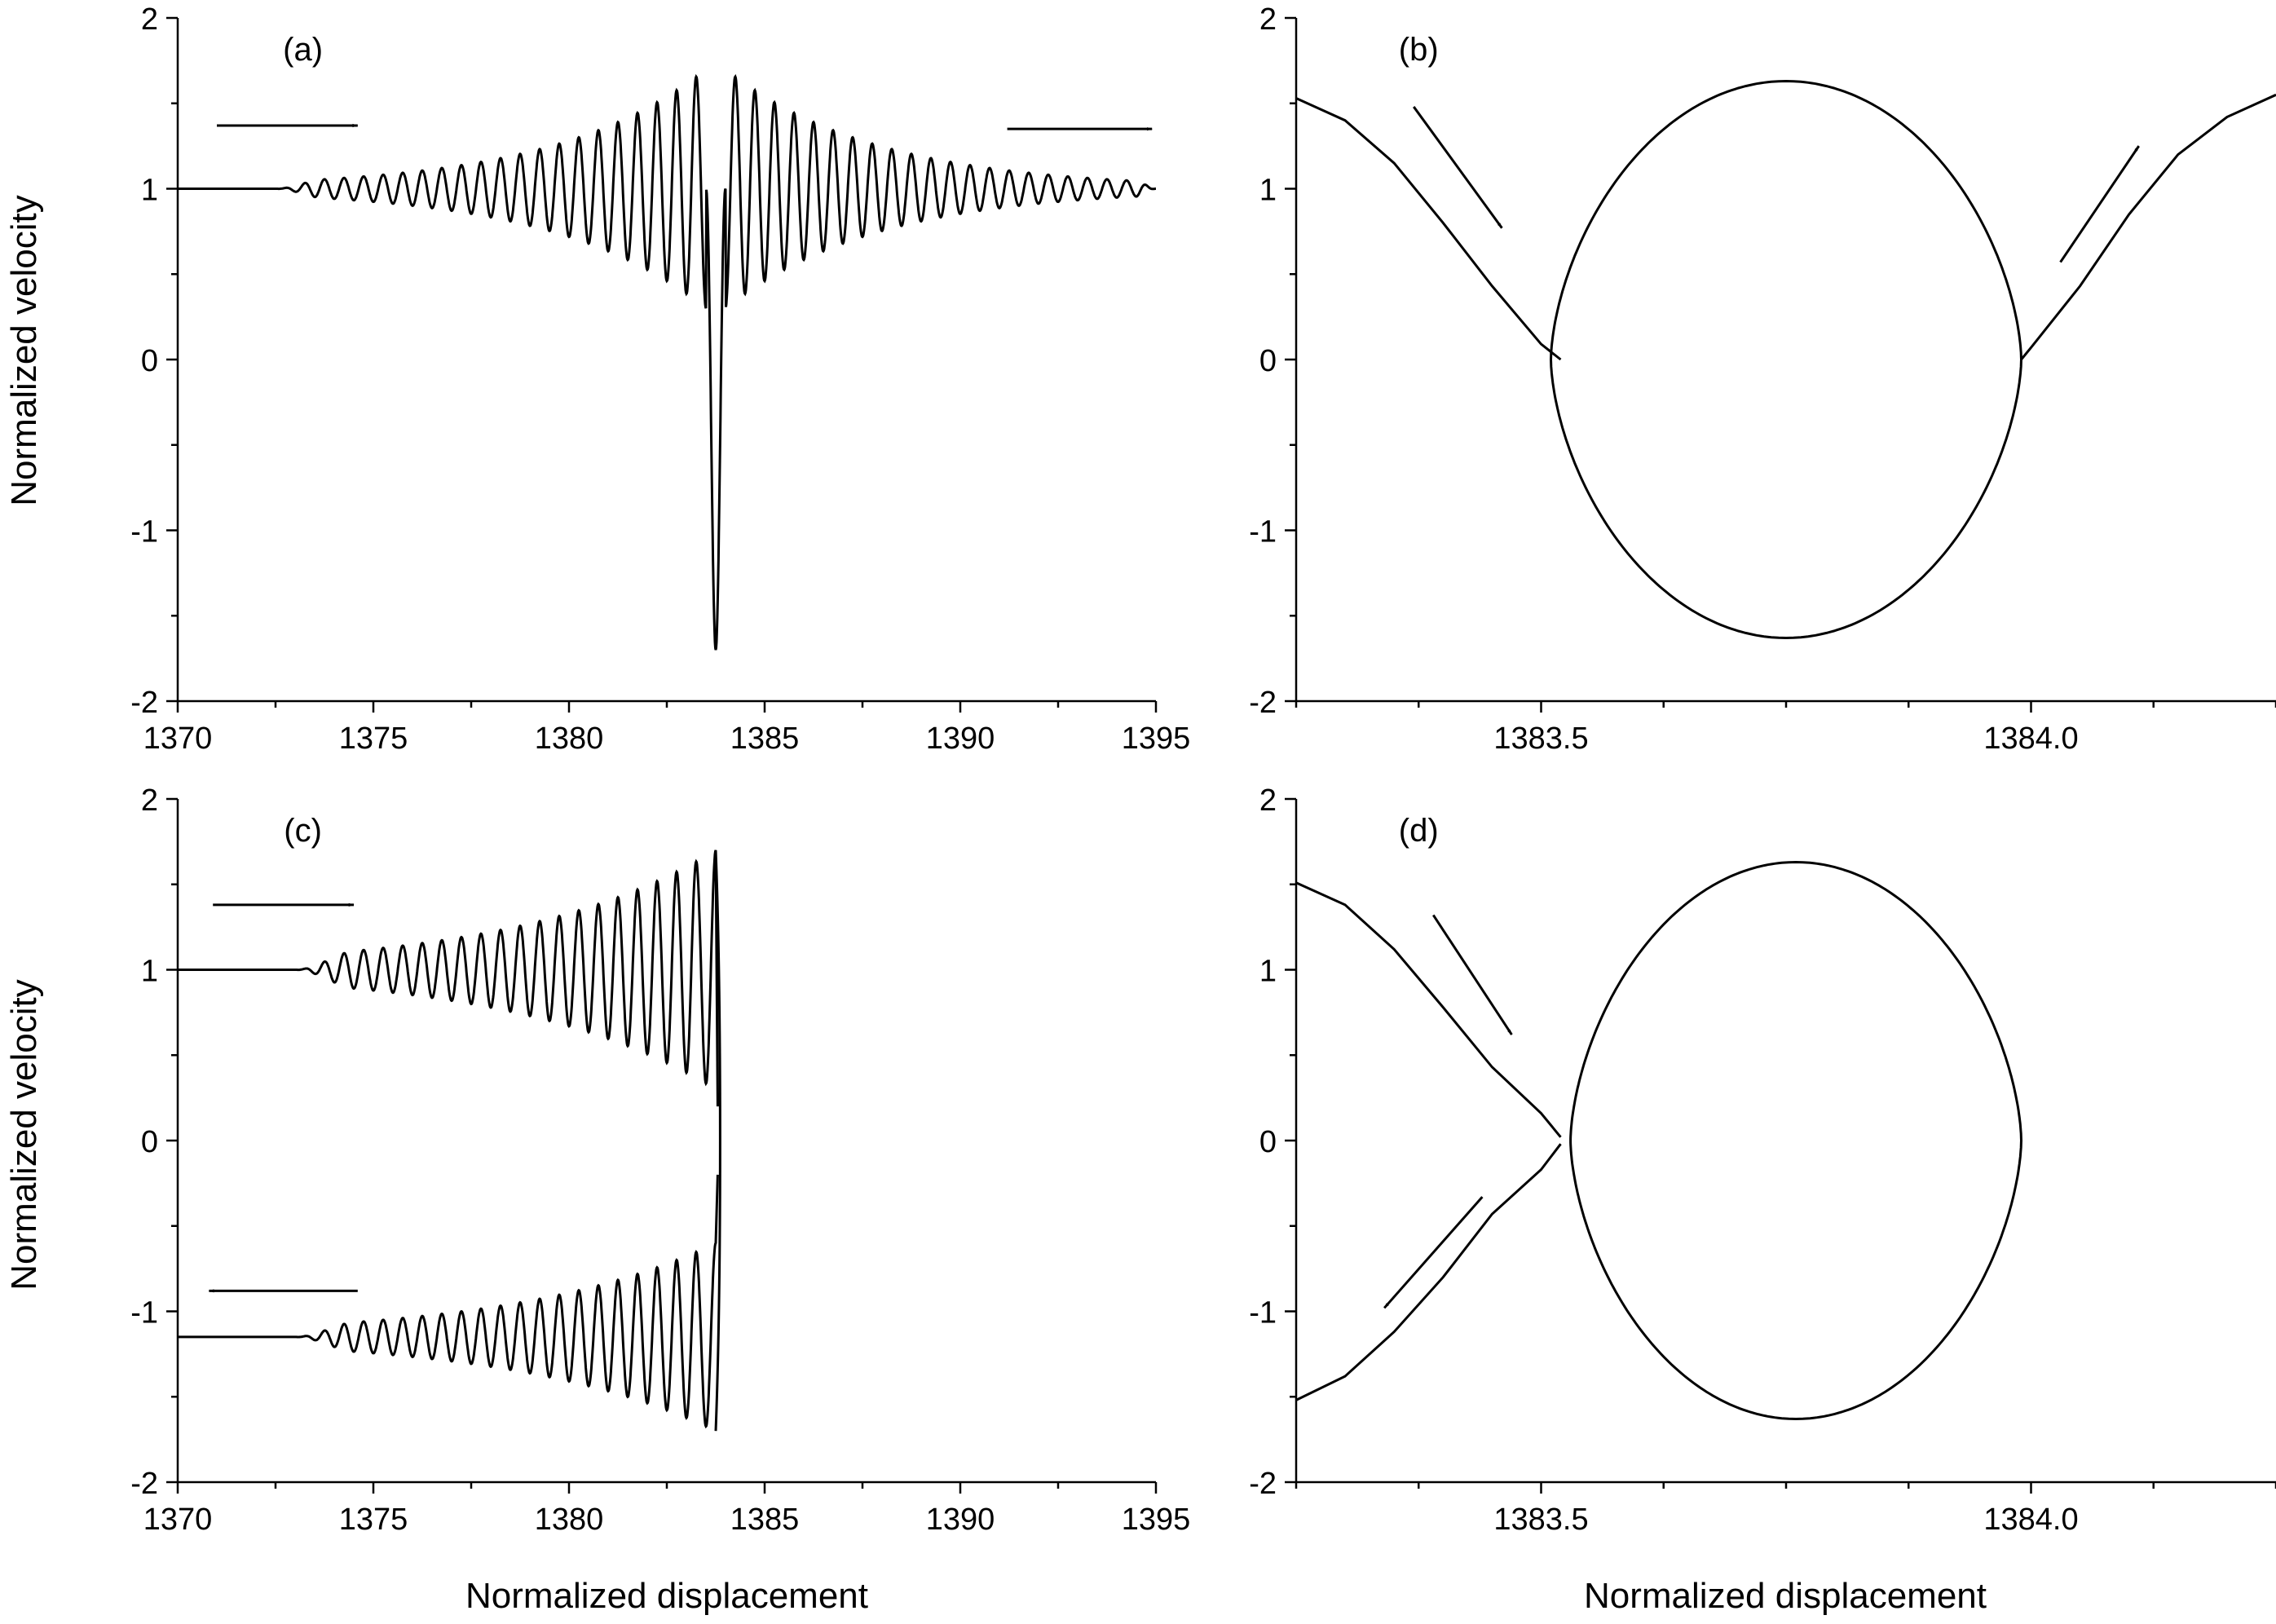 This screenshot has width=2276, height=1624. Describe the element at coordinates (1785, 1596) in the screenshot. I see `x-axis-label-right: Normalized displacement` at that location.